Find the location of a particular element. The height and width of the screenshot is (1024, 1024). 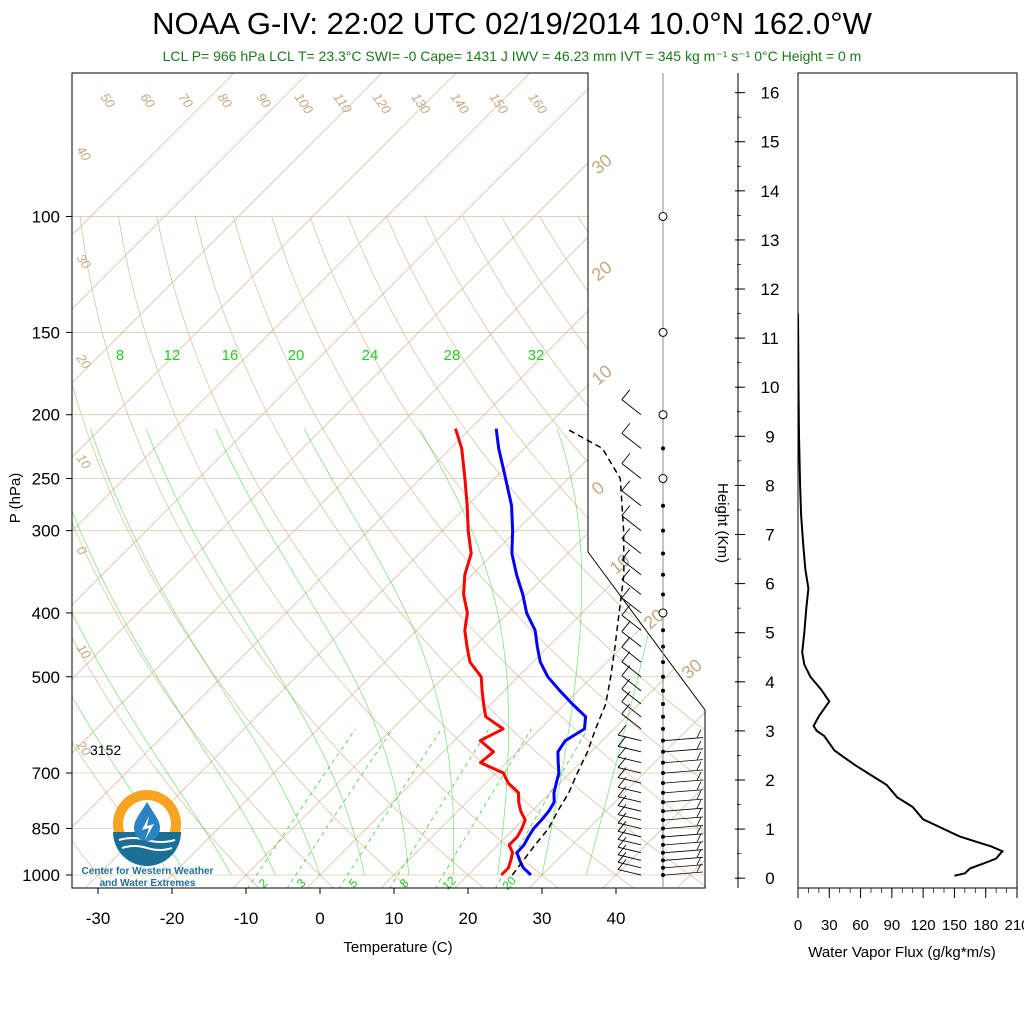

pressure-tick-label: 200 is located at coordinates (46, 415).